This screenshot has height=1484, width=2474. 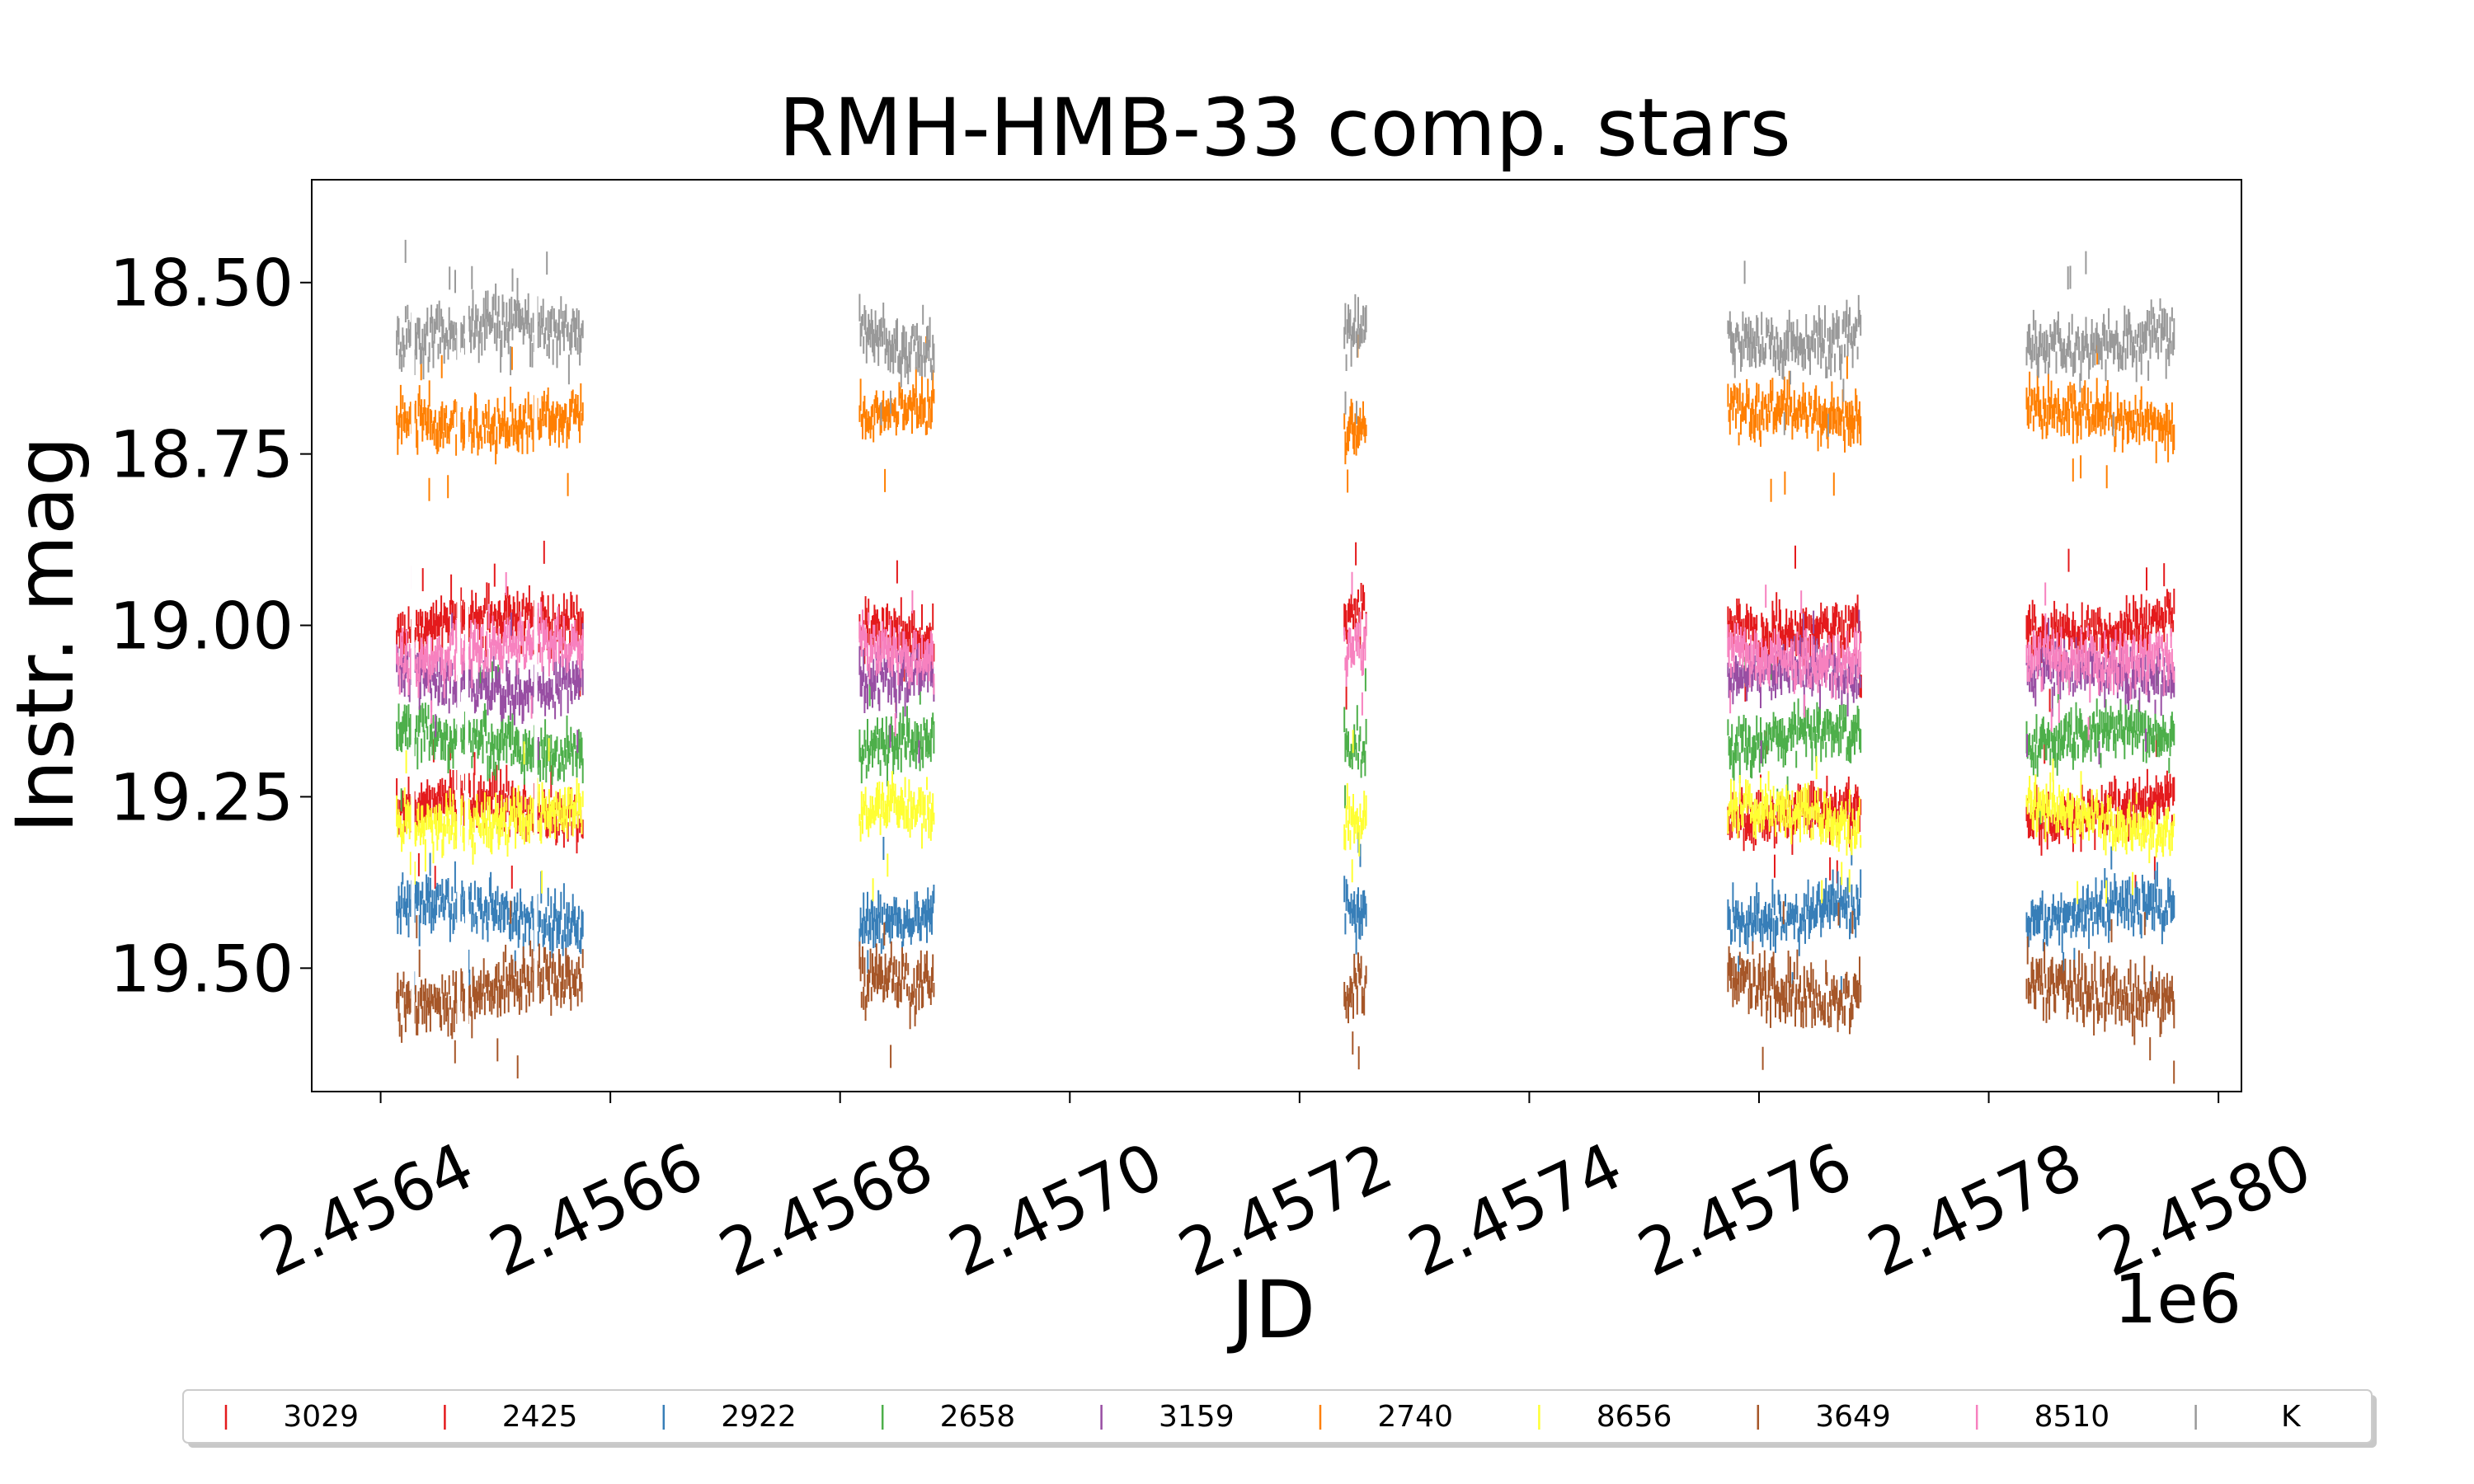 I want to click on legend-label-2922: 2922, so click(x=759, y=1417).